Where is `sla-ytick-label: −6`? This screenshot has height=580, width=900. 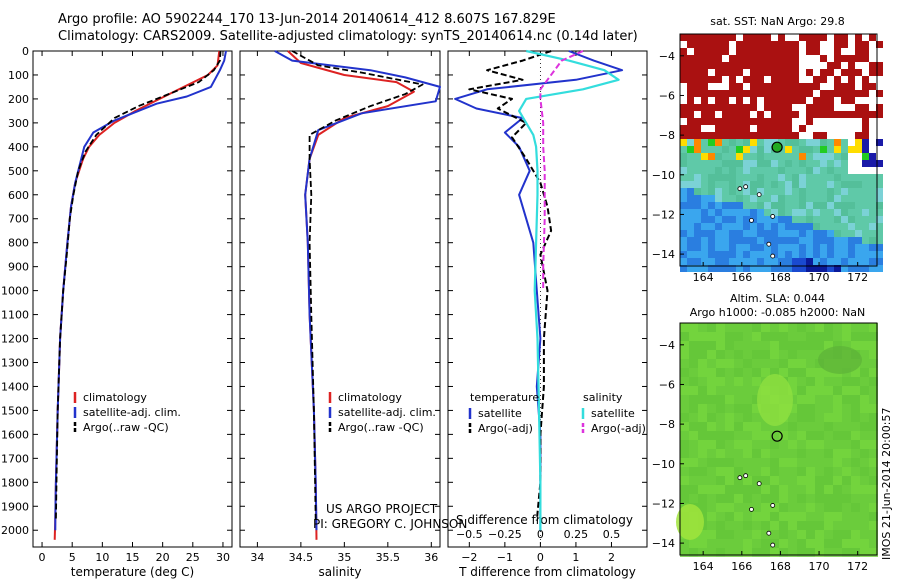 sla-ytick-label: −6 is located at coordinates (667, 384).